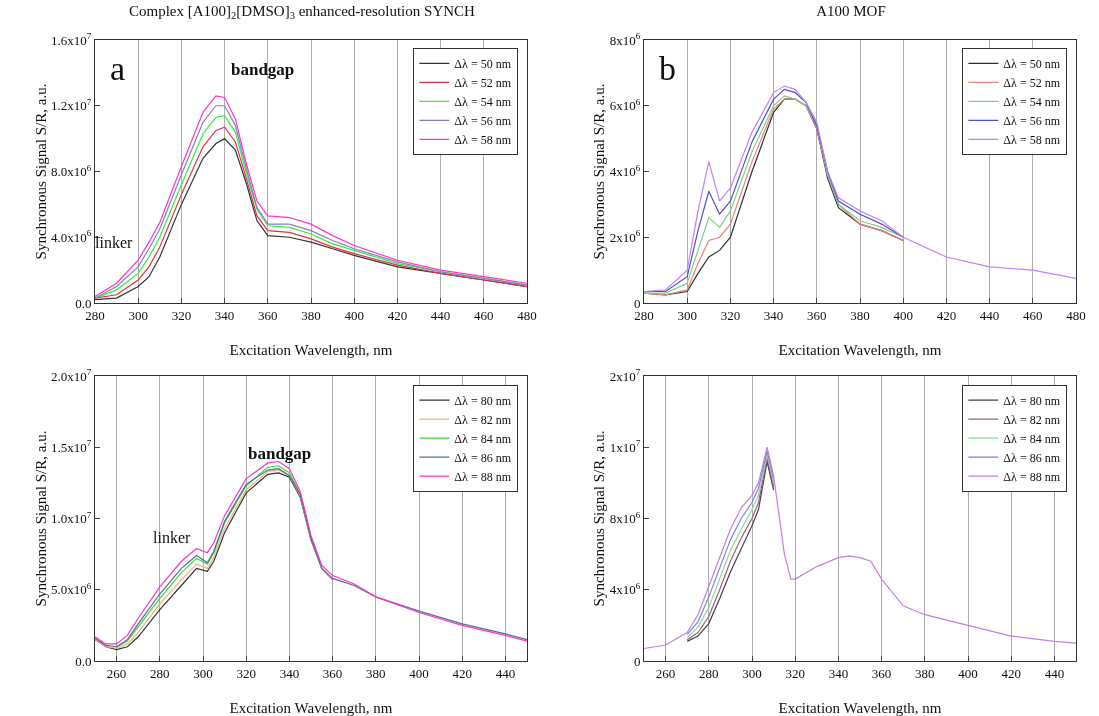 Image resolution: width=1099 pixels, height=716 pixels. I want to click on y-tick-label: 4.0x10$^{6}$, so click(71, 236).